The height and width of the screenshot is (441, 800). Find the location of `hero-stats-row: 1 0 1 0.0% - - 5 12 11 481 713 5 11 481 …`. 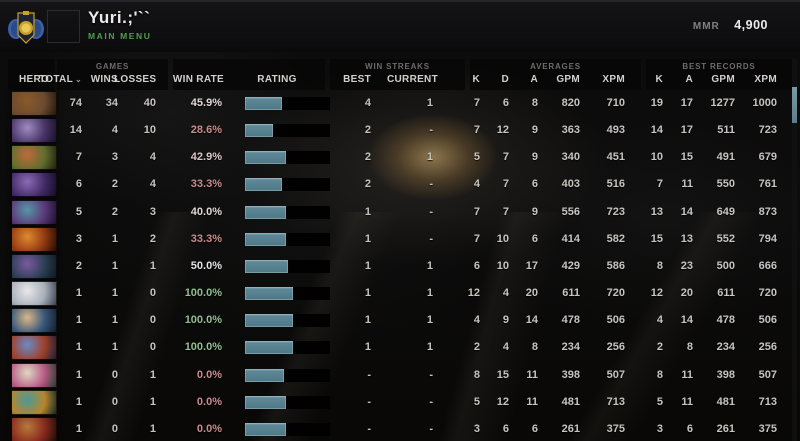

hero-stats-row: 1 0 1 0.0% - - 5 12 11 481 713 5 11 481 … is located at coordinates (400, 402).